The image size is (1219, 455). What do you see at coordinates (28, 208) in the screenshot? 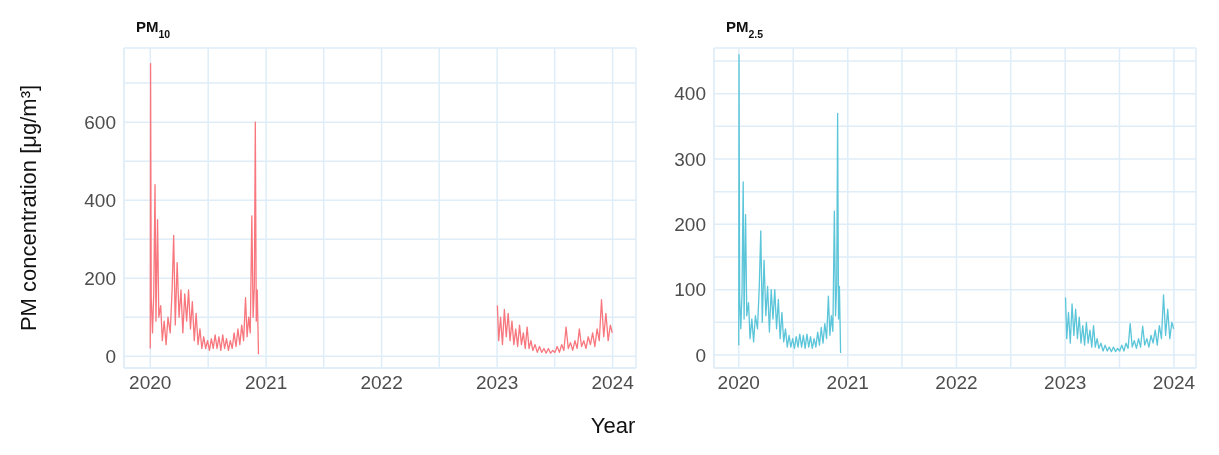
I see `y-axis-title: PM concentration [μg/m³]` at bounding box center [28, 208].